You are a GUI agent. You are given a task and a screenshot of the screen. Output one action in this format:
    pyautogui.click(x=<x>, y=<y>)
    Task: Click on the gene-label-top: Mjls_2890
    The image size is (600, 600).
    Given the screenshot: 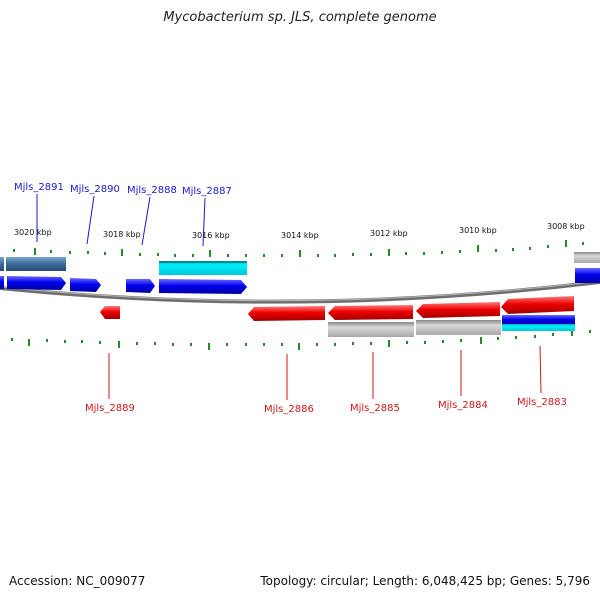 What is the action you would take?
    pyautogui.click(x=95, y=189)
    